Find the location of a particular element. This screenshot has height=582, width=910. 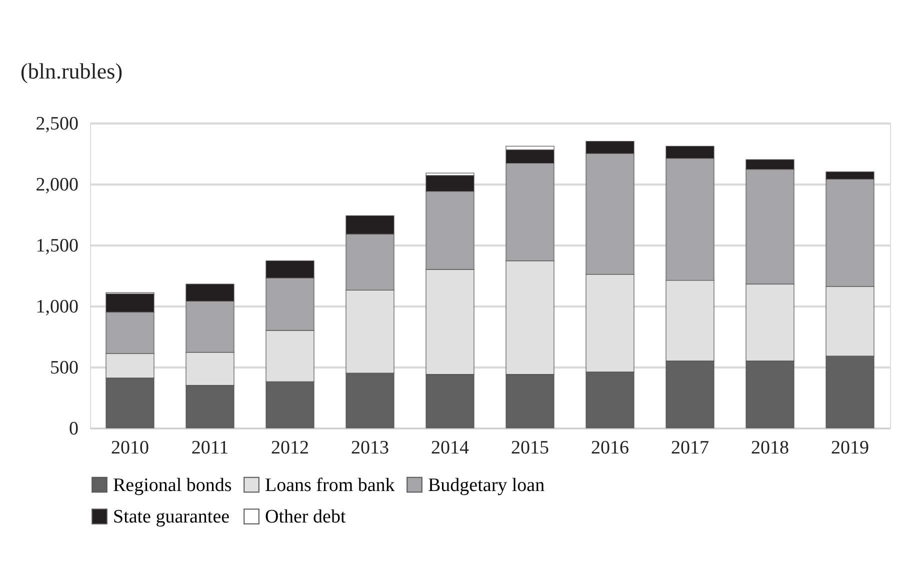

legend-label: Other debt is located at coordinates (305, 517).